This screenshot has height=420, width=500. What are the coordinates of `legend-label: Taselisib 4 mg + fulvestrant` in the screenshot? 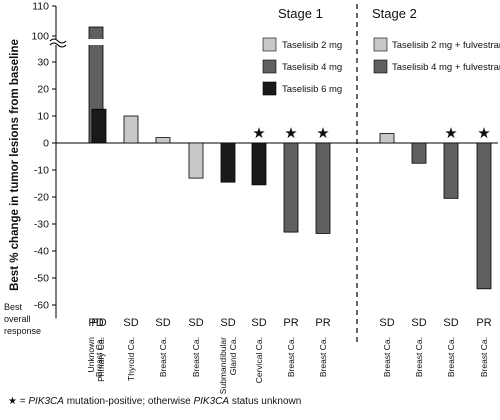 It's located at (446, 67).